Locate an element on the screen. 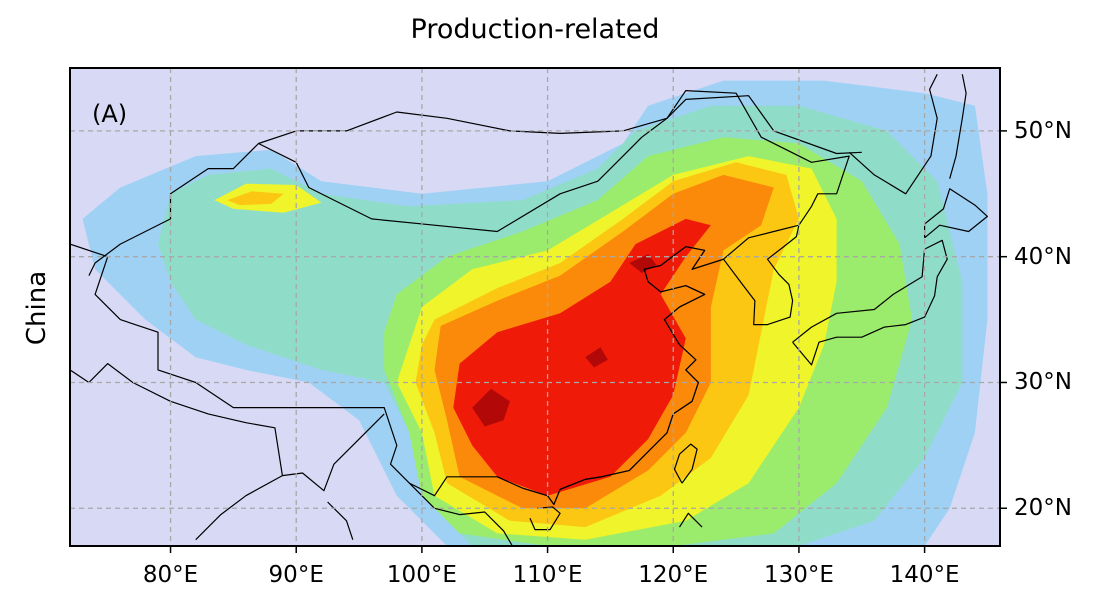 Image resolution: width=1098 pixels, height=600 pixels. lon-tick-label: 100°E is located at coordinates (421, 575).